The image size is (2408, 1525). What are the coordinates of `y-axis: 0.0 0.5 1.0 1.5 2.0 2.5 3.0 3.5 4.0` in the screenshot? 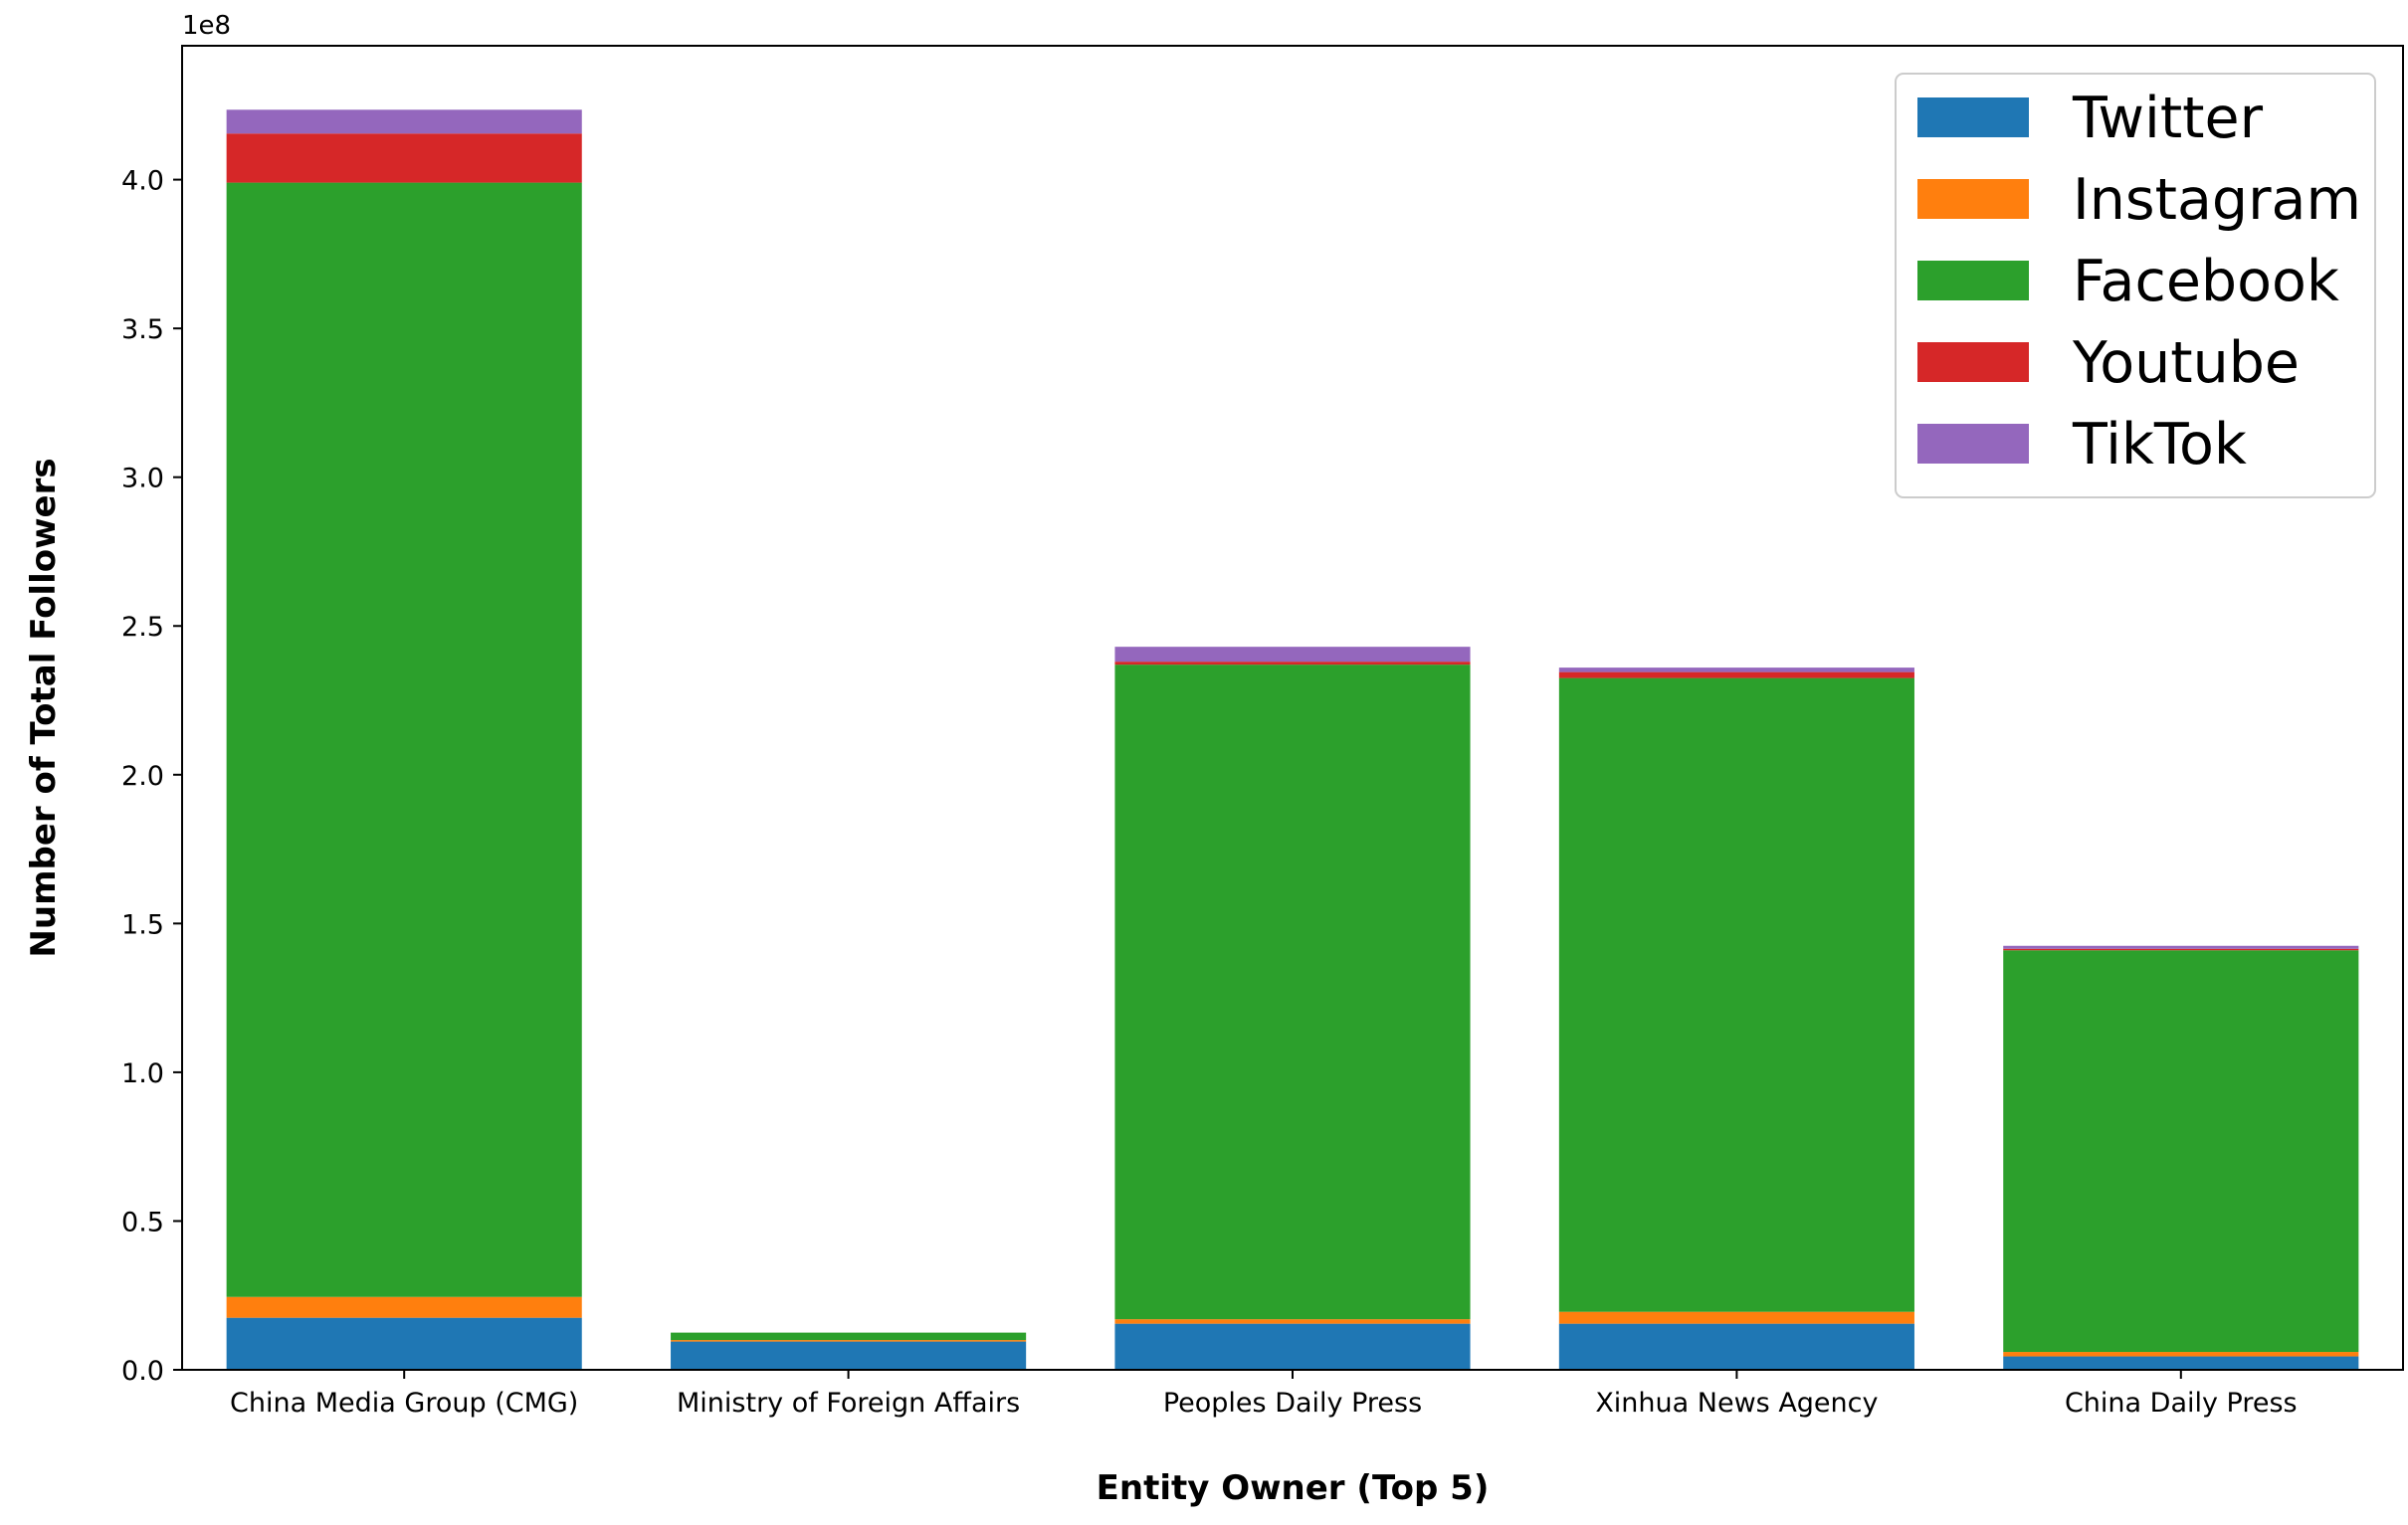 It's located at (151, 776).